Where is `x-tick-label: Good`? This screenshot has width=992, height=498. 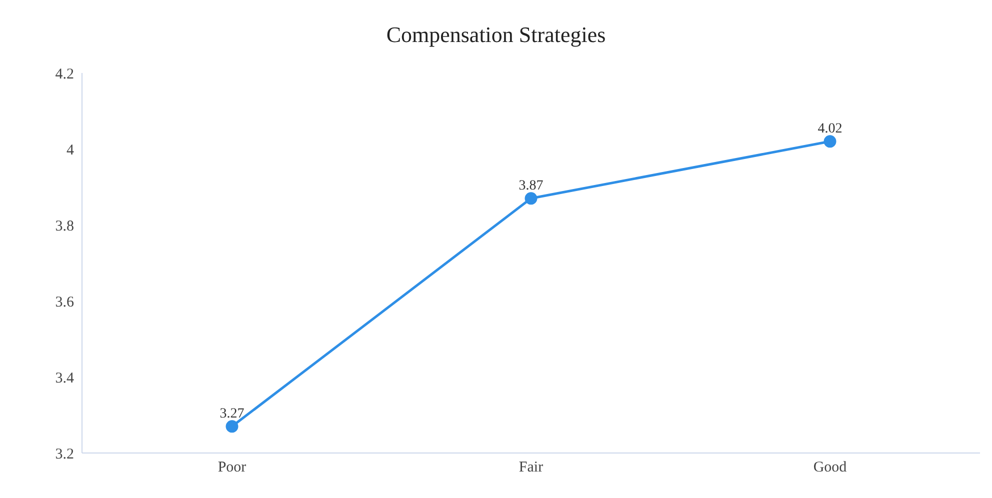 x-tick-label: Good is located at coordinates (830, 468).